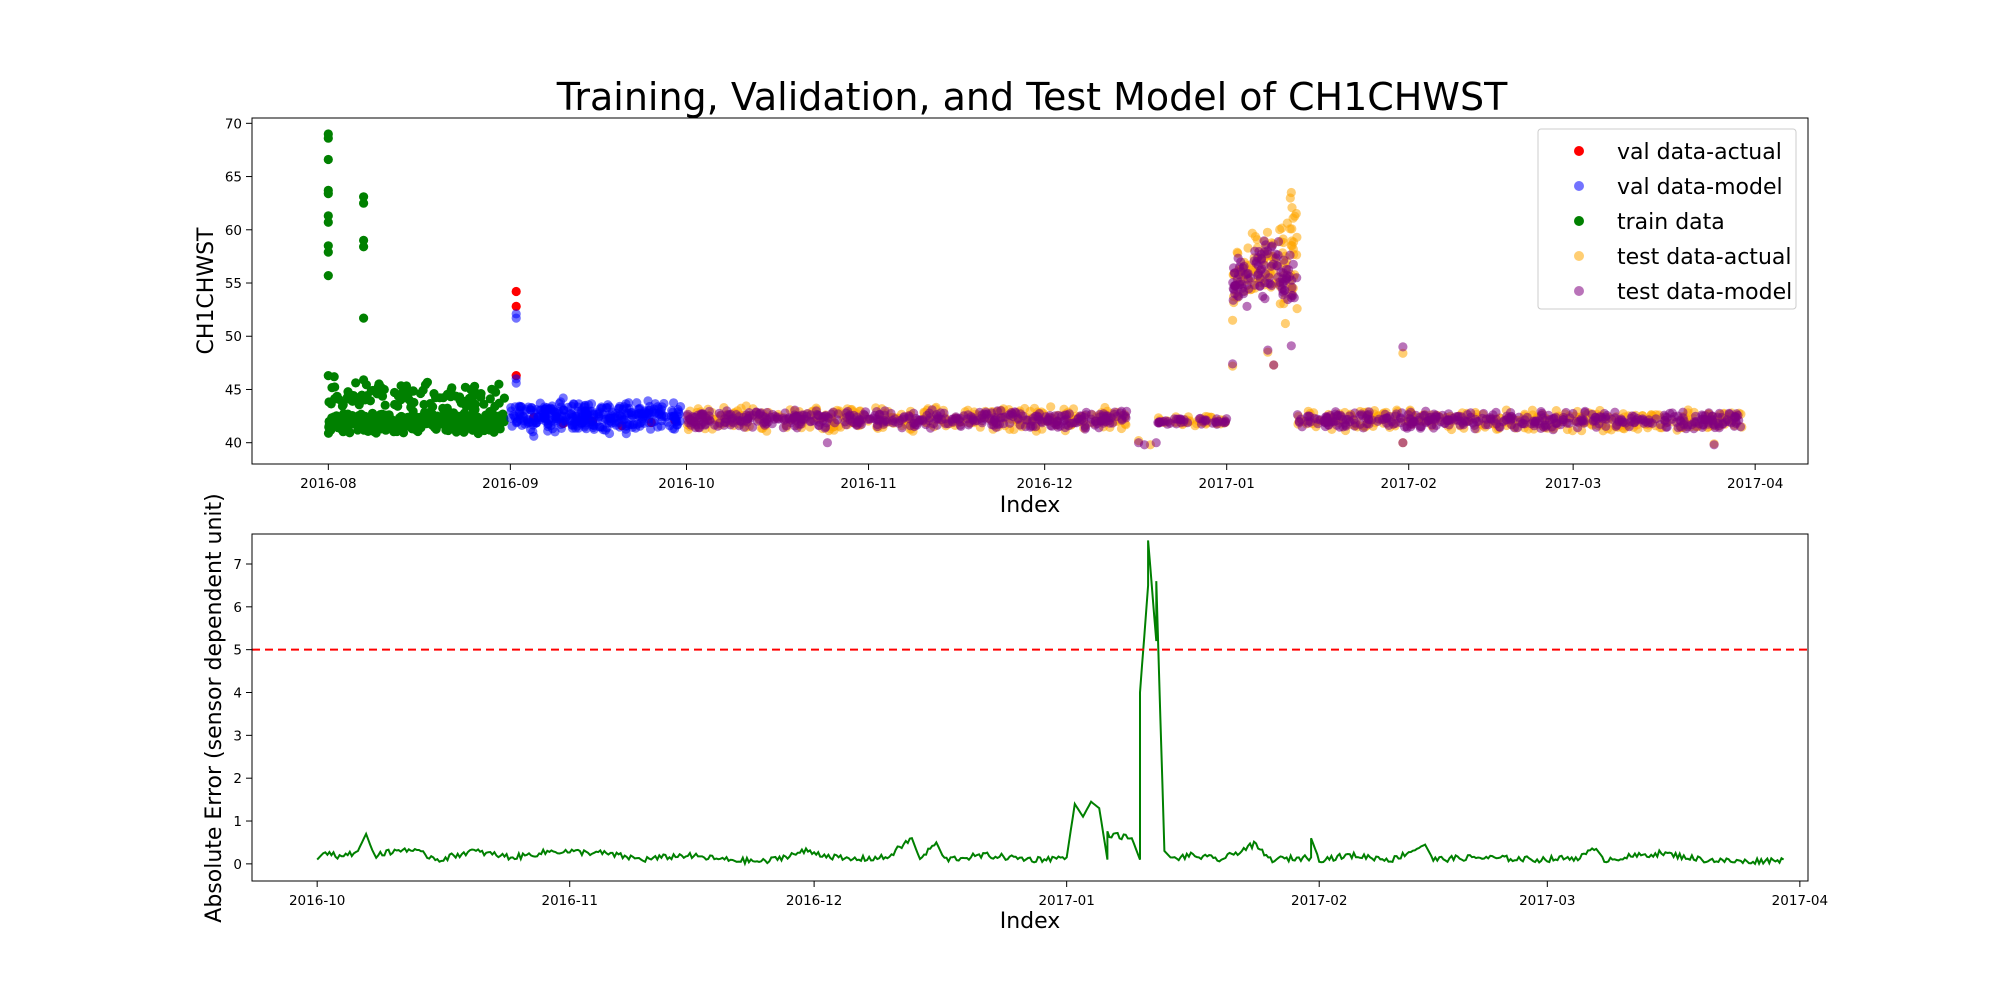 This screenshot has width=2000, height=986. Describe the element at coordinates (1573, 484) in the screenshot. I see `top-x-tick-label: 2017-03` at that location.